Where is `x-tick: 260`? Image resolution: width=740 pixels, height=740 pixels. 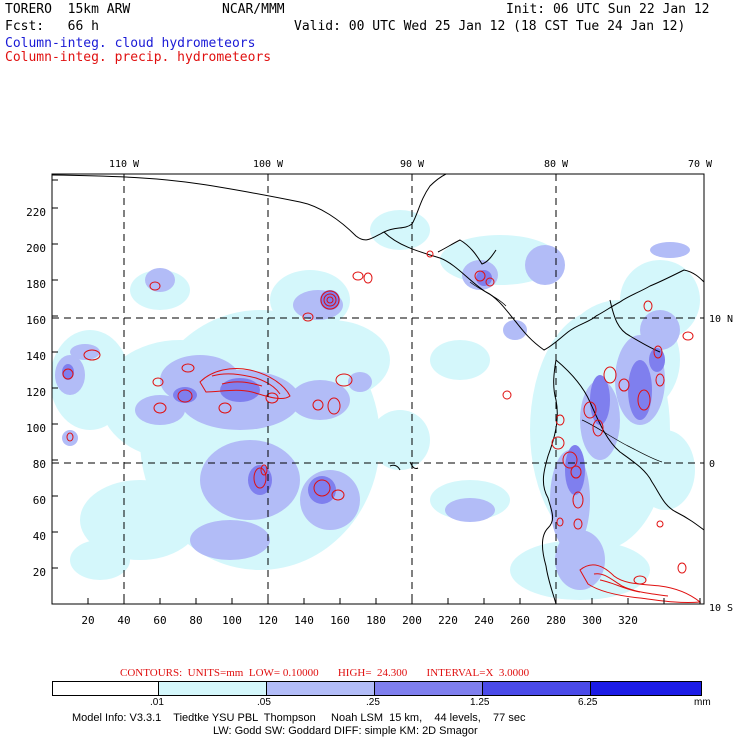 x-tick: 260 is located at coordinates (520, 620).